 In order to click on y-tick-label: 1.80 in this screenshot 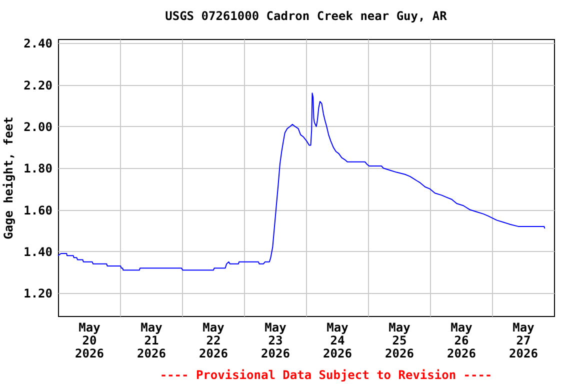, I will do `click(38, 169)`.